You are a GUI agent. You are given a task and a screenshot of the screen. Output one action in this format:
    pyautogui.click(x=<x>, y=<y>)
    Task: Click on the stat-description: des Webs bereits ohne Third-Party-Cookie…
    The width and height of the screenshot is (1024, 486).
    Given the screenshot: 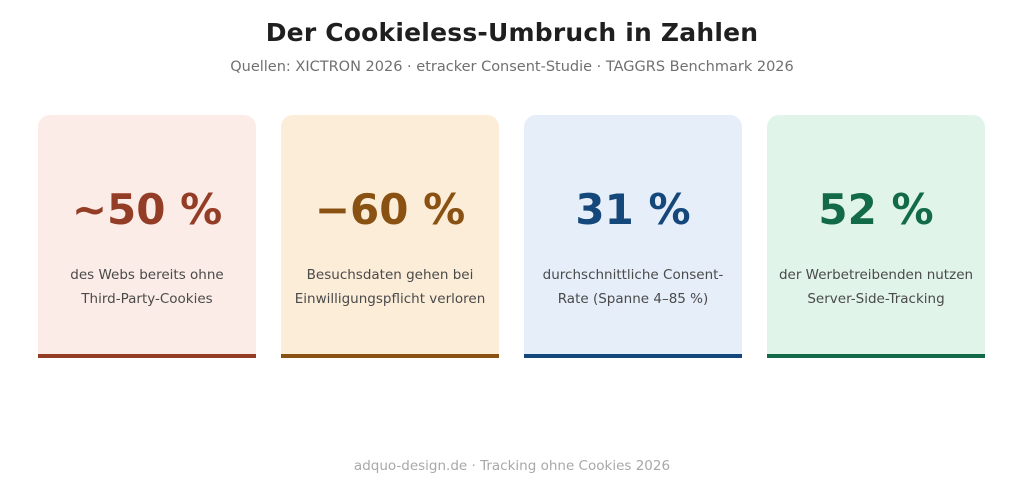 What is the action you would take?
    pyautogui.click(x=147, y=287)
    